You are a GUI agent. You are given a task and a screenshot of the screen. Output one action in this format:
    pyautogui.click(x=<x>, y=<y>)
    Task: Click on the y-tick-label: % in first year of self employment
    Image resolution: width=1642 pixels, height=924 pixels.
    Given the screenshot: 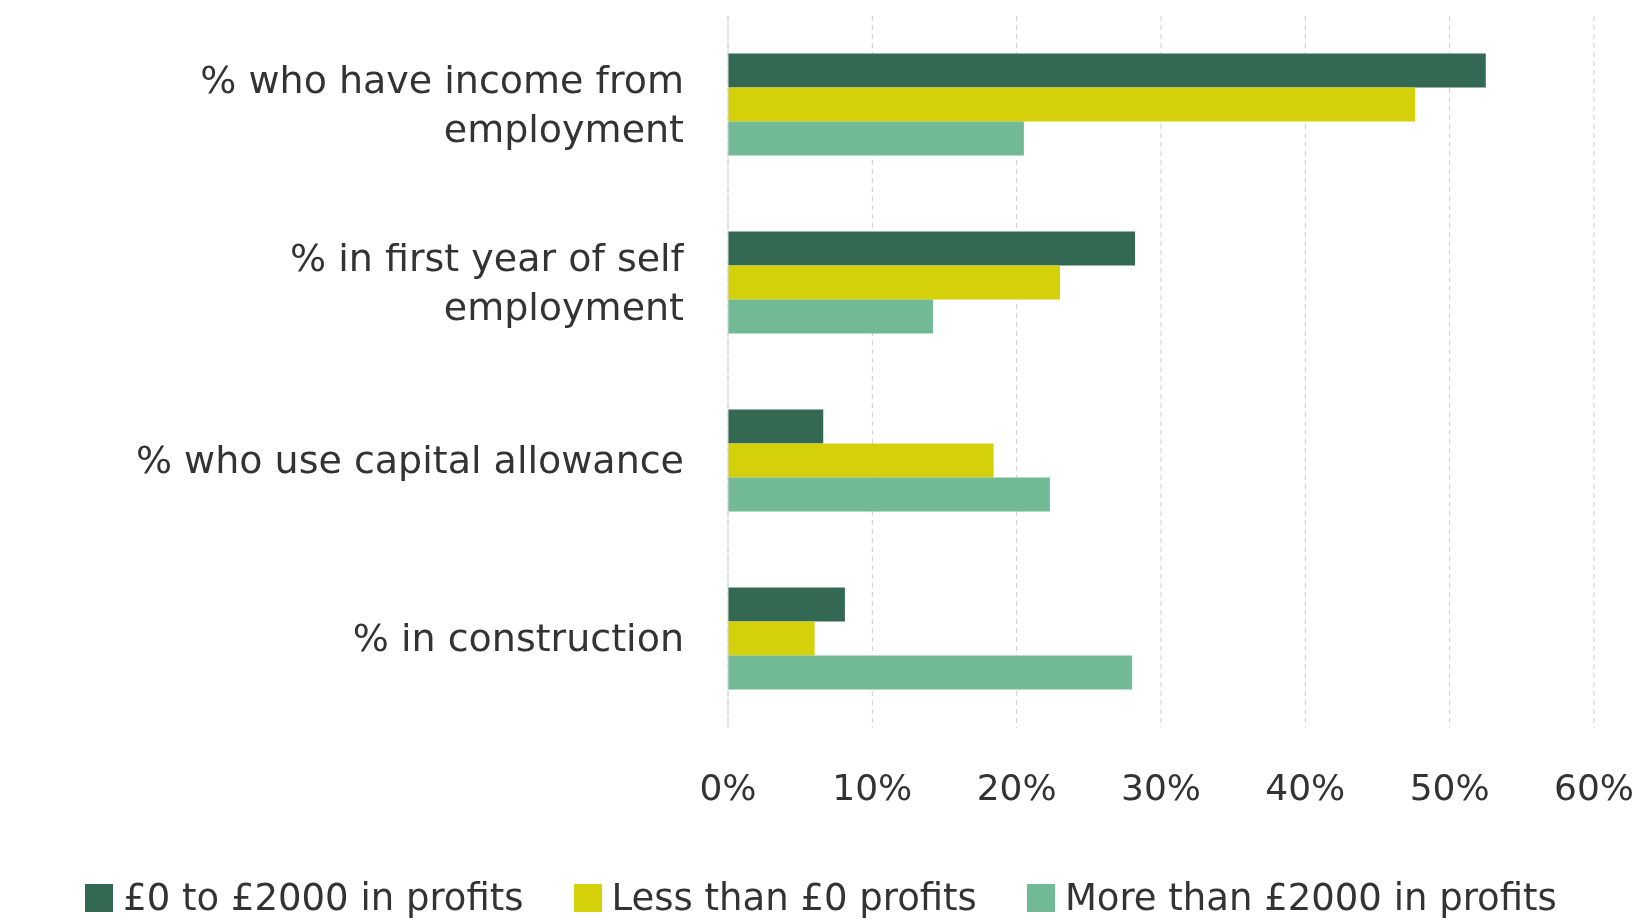 What is the action you would take?
    pyautogui.click(x=486, y=282)
    